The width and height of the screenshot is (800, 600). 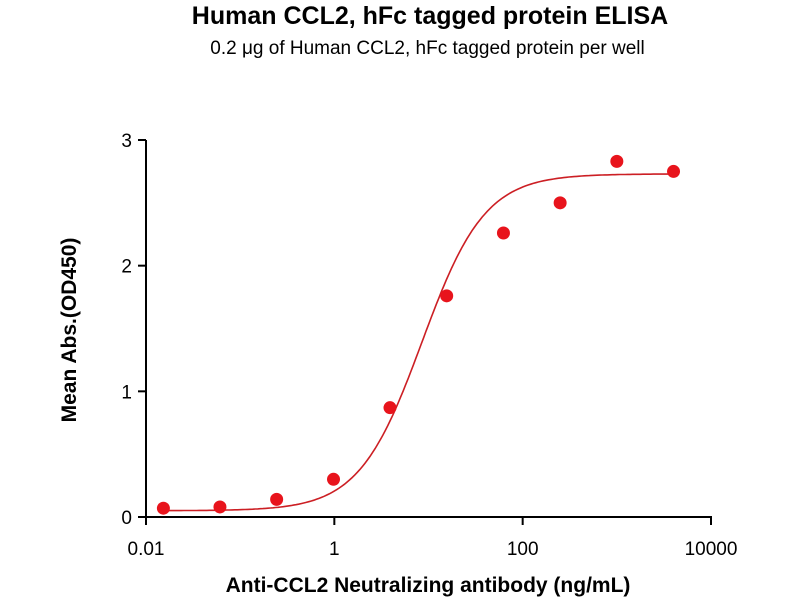 I want to click on y-tick-label: 2, so click(x=126, y=267).